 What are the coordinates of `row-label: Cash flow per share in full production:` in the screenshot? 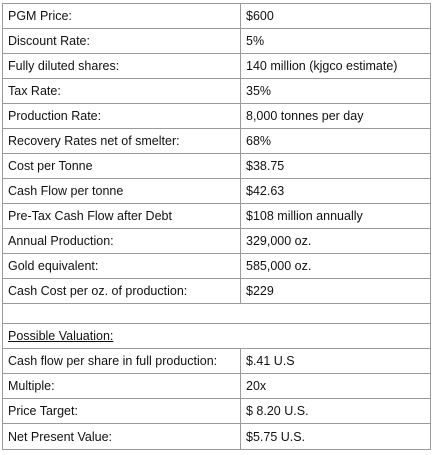 It's located at (122, 361).